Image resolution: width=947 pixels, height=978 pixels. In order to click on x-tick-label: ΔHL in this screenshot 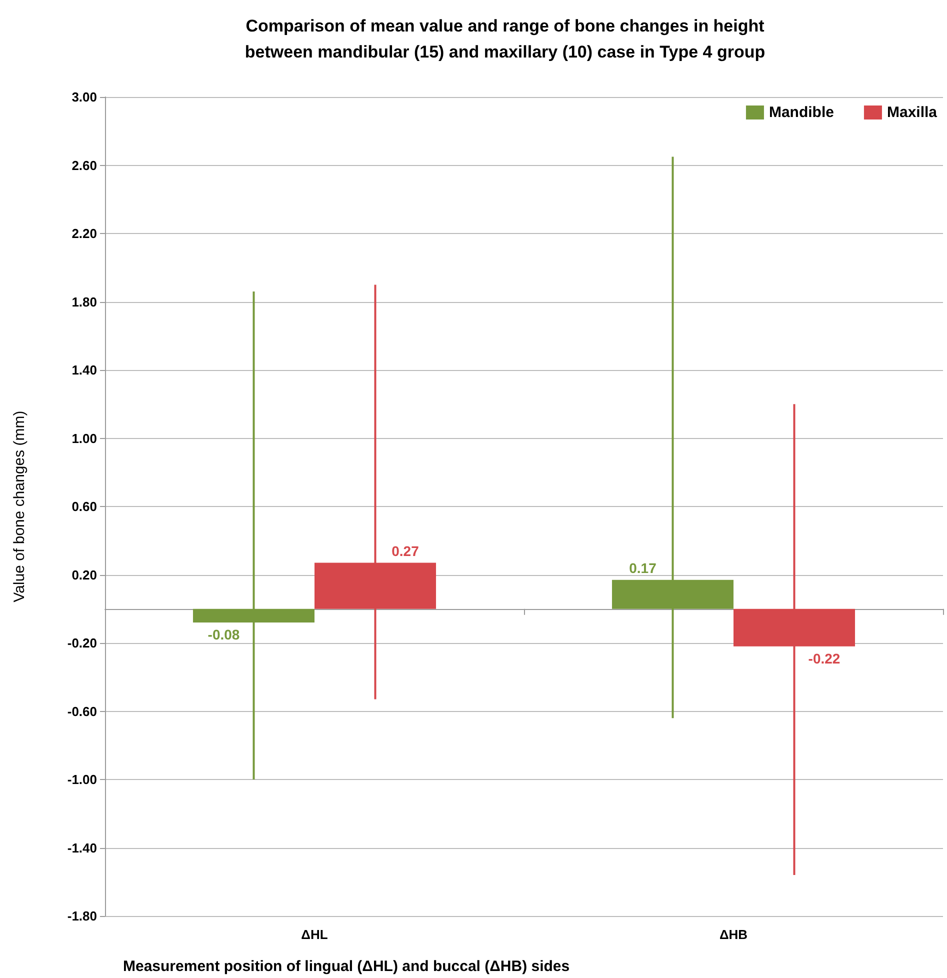, I will do `click(314, 934)`.